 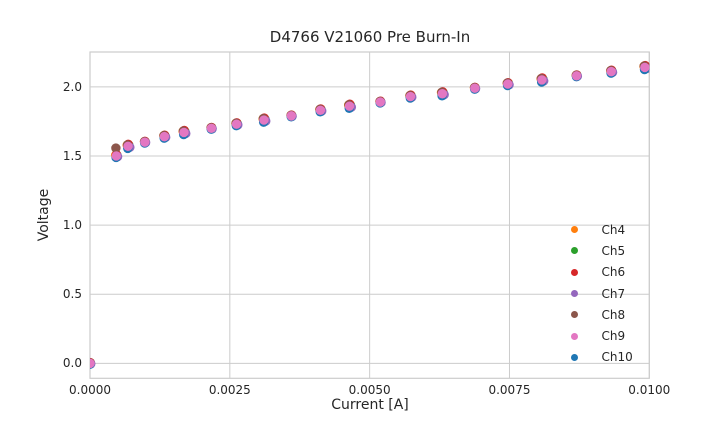 I want to click on legend-item-Ch9: Ch9, so click(x=600, y=335).